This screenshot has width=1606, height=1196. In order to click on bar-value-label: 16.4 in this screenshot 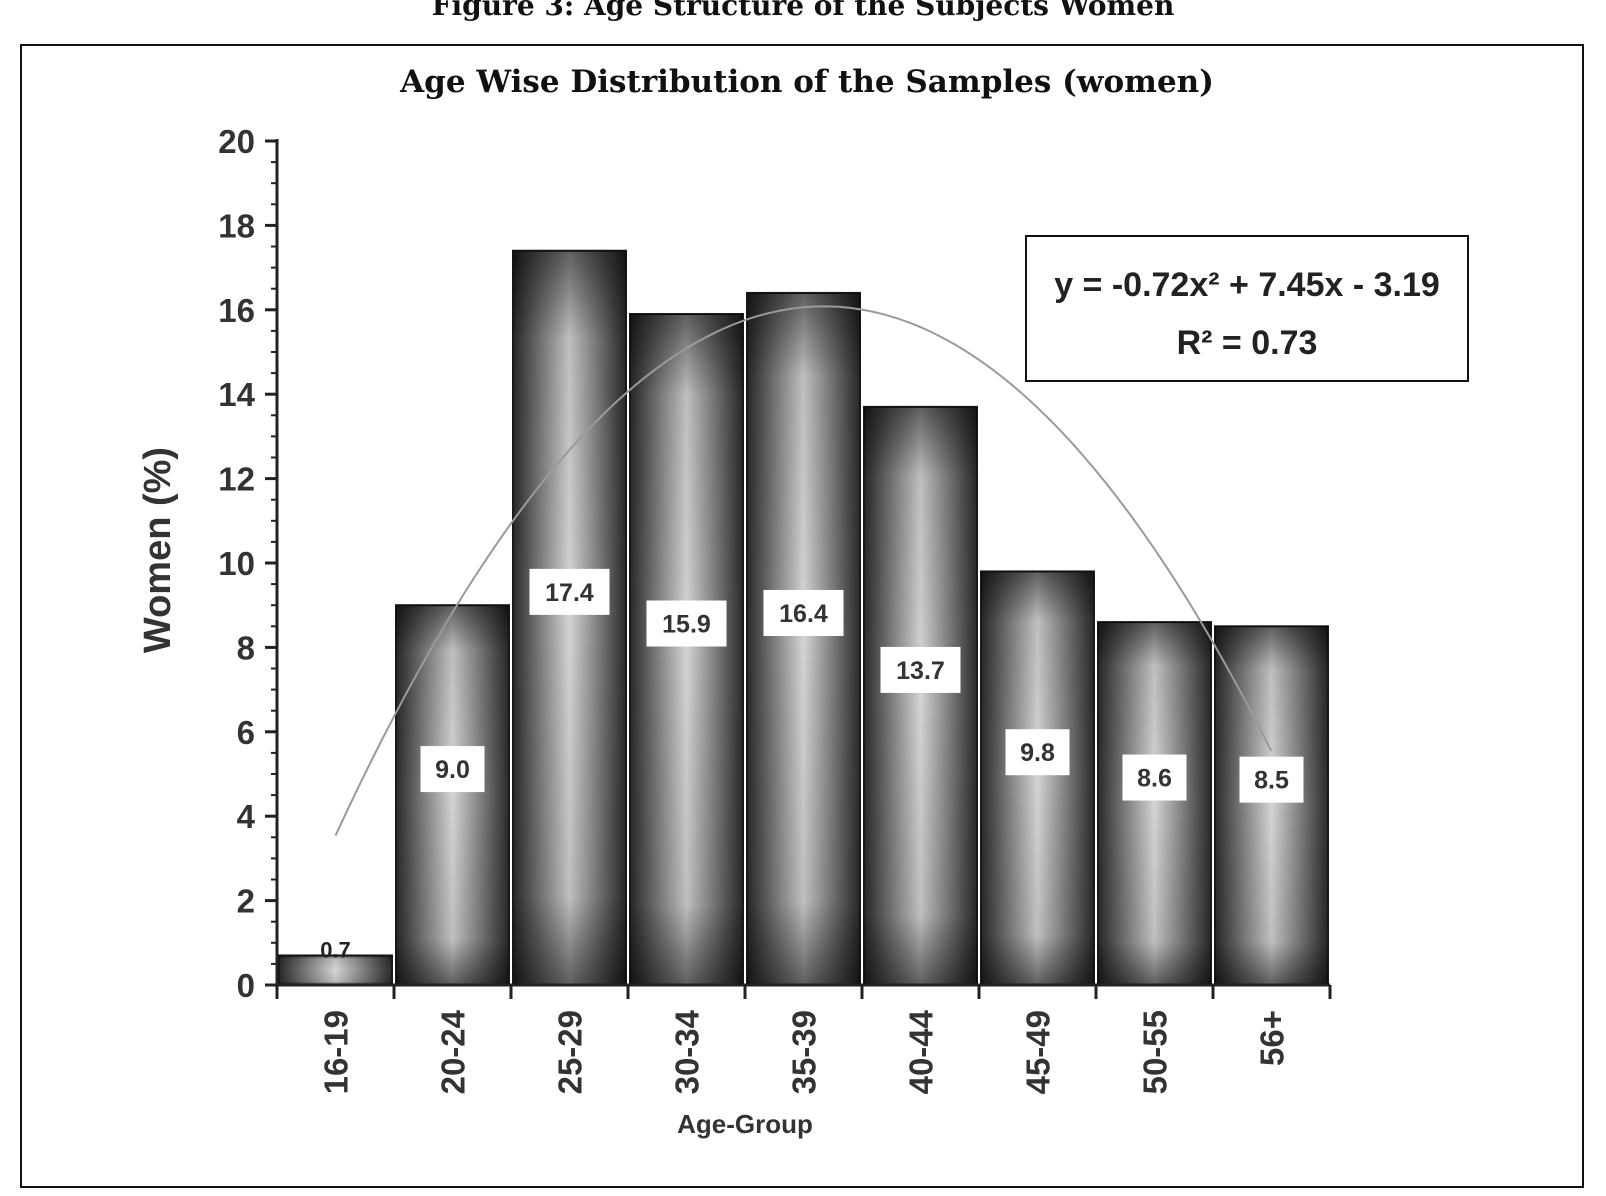, I will do `click(803, 614)`.